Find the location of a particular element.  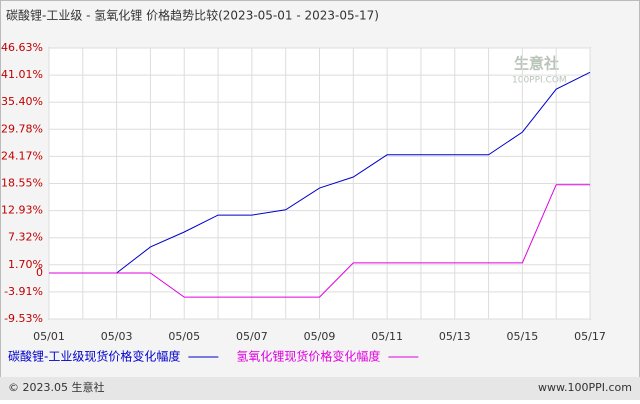

y-tick-label: -3.91% is located at coordinates (23, 291).